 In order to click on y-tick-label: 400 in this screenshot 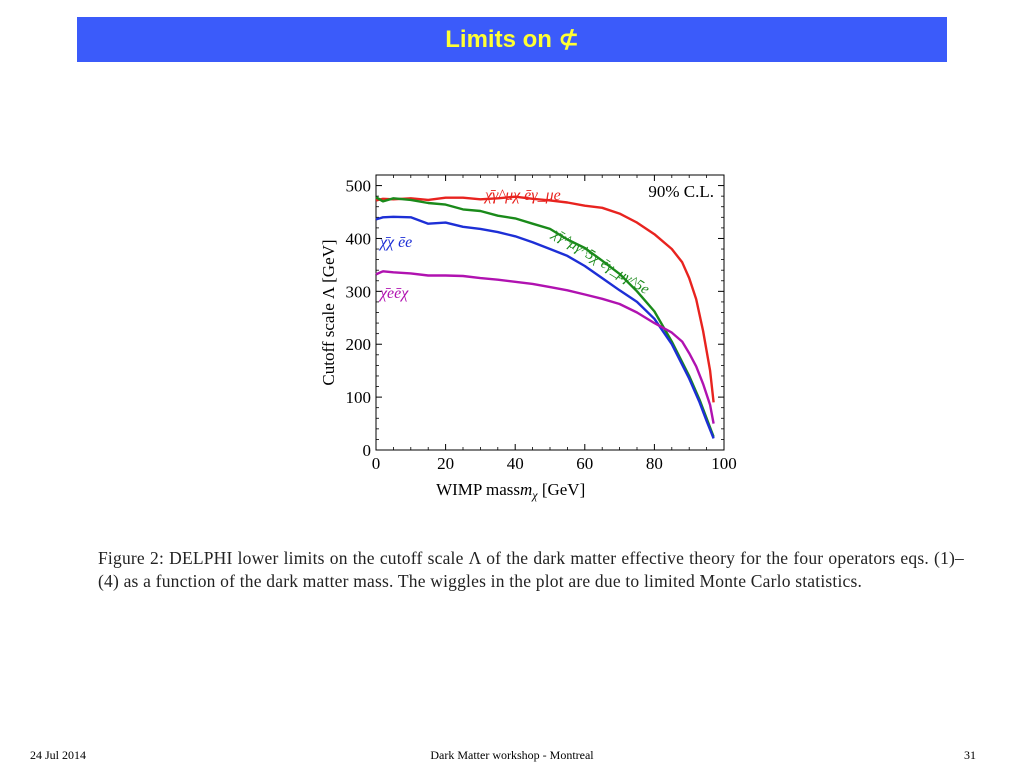, I will do `click(359, 238)`.